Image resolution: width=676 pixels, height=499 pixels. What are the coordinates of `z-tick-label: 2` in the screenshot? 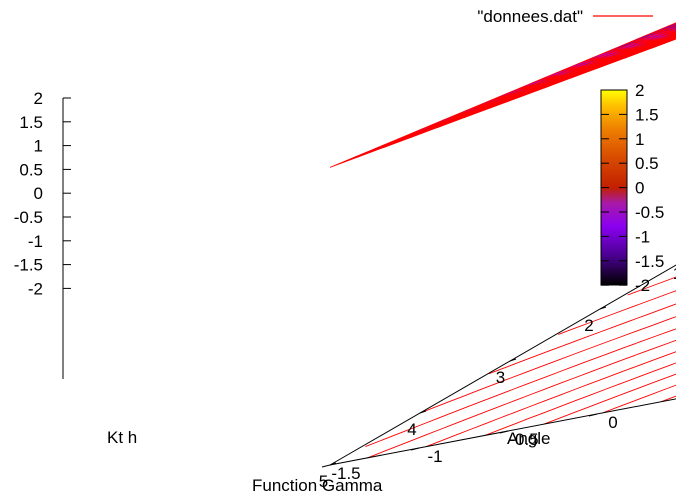 It's located at (38, 98).